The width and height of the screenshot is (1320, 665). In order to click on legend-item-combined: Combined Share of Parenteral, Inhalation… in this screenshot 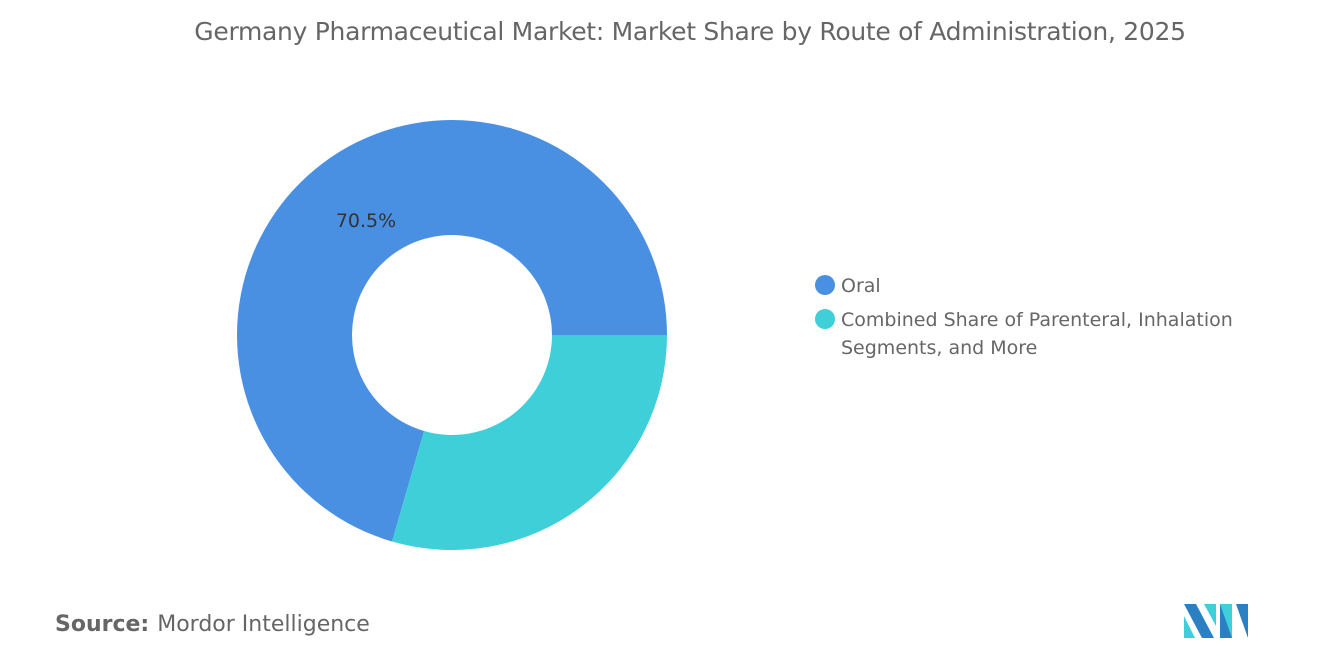, I will do `click(1038, 334)`.